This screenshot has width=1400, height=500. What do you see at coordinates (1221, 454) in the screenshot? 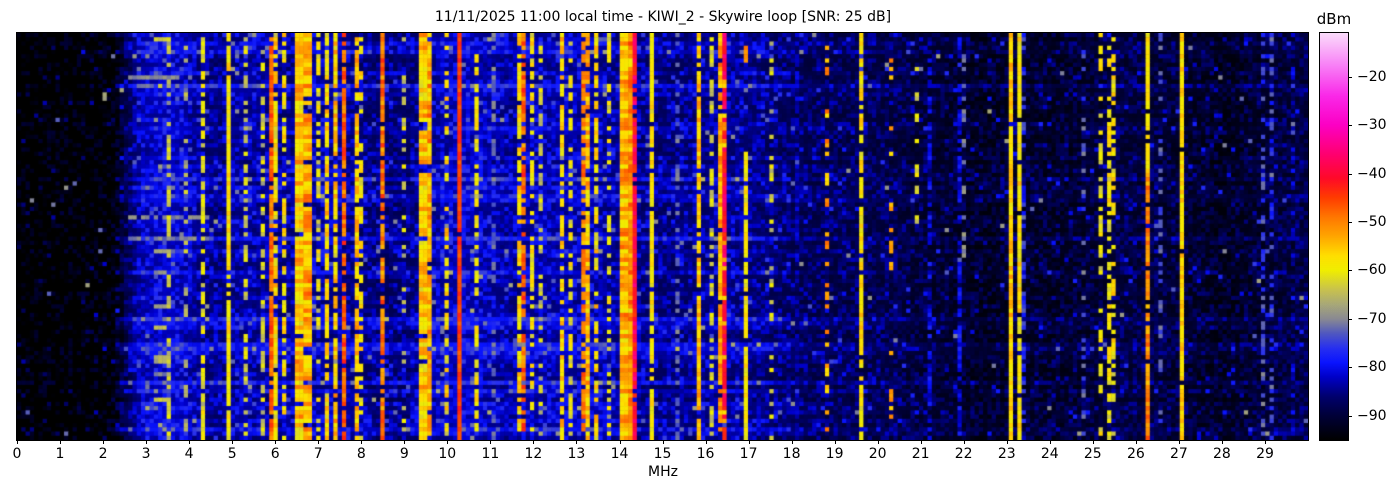
I see `x-tick-label: 28` at bounding box center [1221, 454].